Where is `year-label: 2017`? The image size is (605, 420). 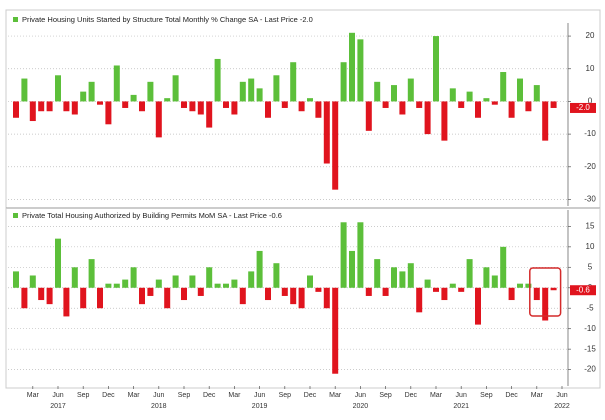 year-label: 2017 is located at coordinates (58, 406).